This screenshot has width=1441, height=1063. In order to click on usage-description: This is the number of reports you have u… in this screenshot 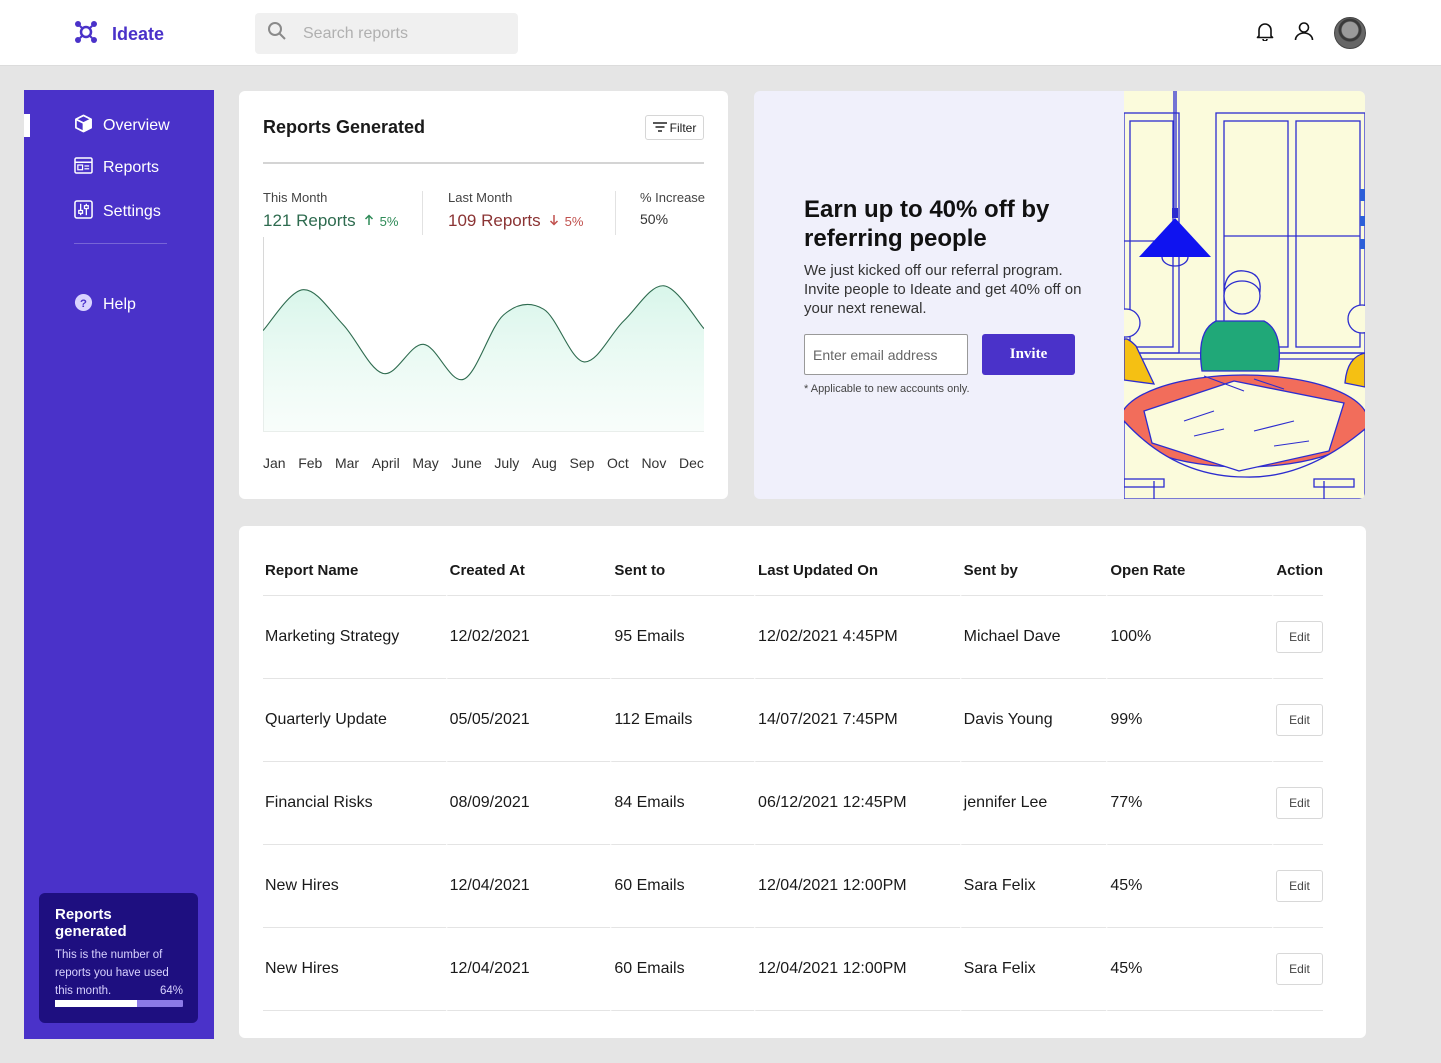, I will do `click(112, 973)`.